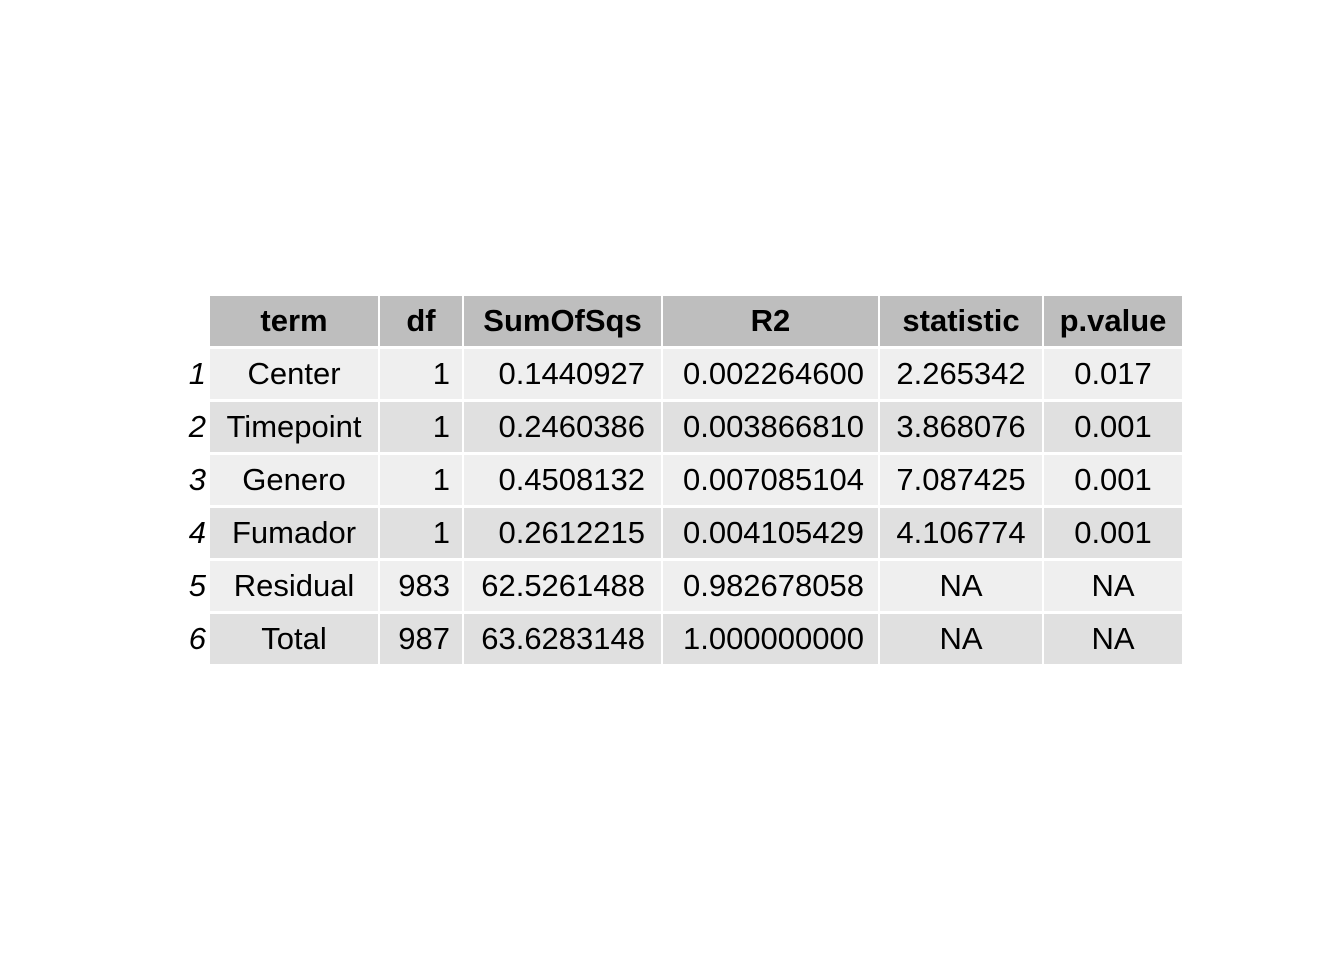  I want to click on table-cell: 0.982678058, so click(770, 586).